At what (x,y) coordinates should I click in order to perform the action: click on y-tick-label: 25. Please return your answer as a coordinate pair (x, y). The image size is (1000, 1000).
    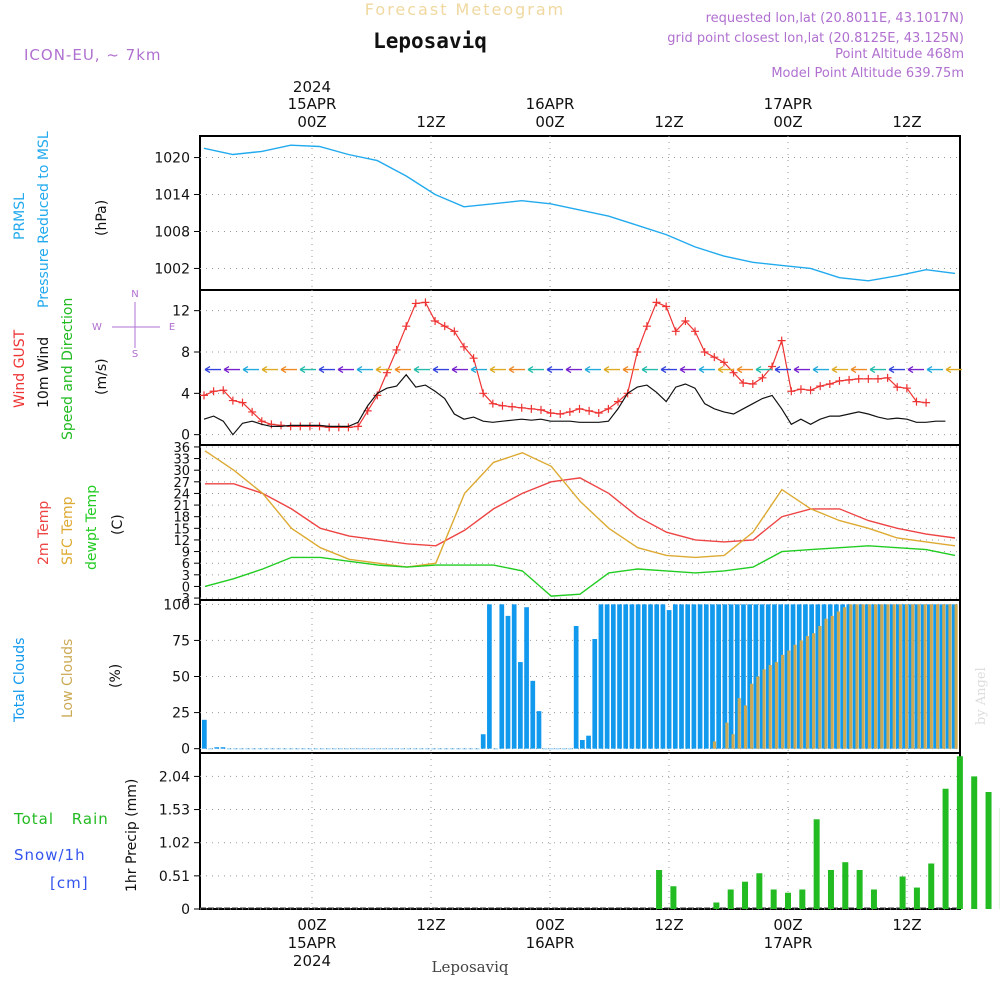
    Looking at the image, I should click on (181, 714).